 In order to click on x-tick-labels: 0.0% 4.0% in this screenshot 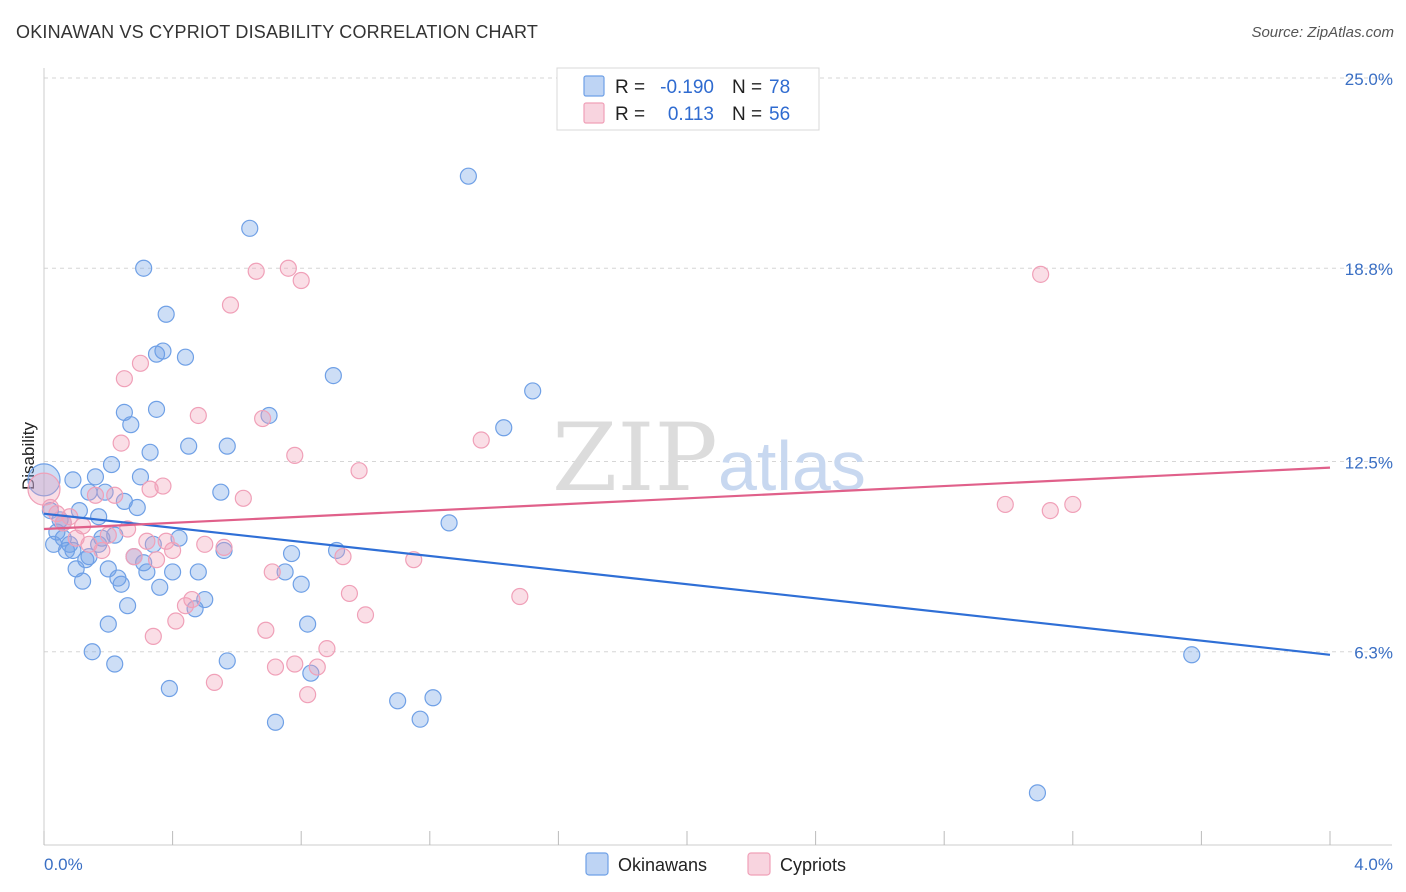, I will do `click(718, 864)`.